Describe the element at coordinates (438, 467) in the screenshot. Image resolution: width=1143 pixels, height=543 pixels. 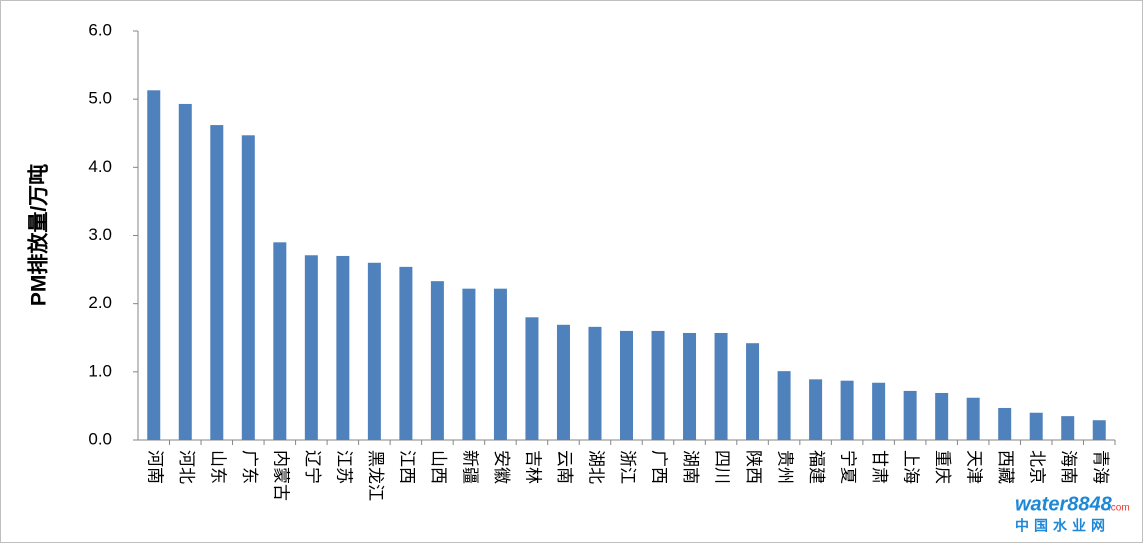
I see `x-tick-label: 山西` at that location.